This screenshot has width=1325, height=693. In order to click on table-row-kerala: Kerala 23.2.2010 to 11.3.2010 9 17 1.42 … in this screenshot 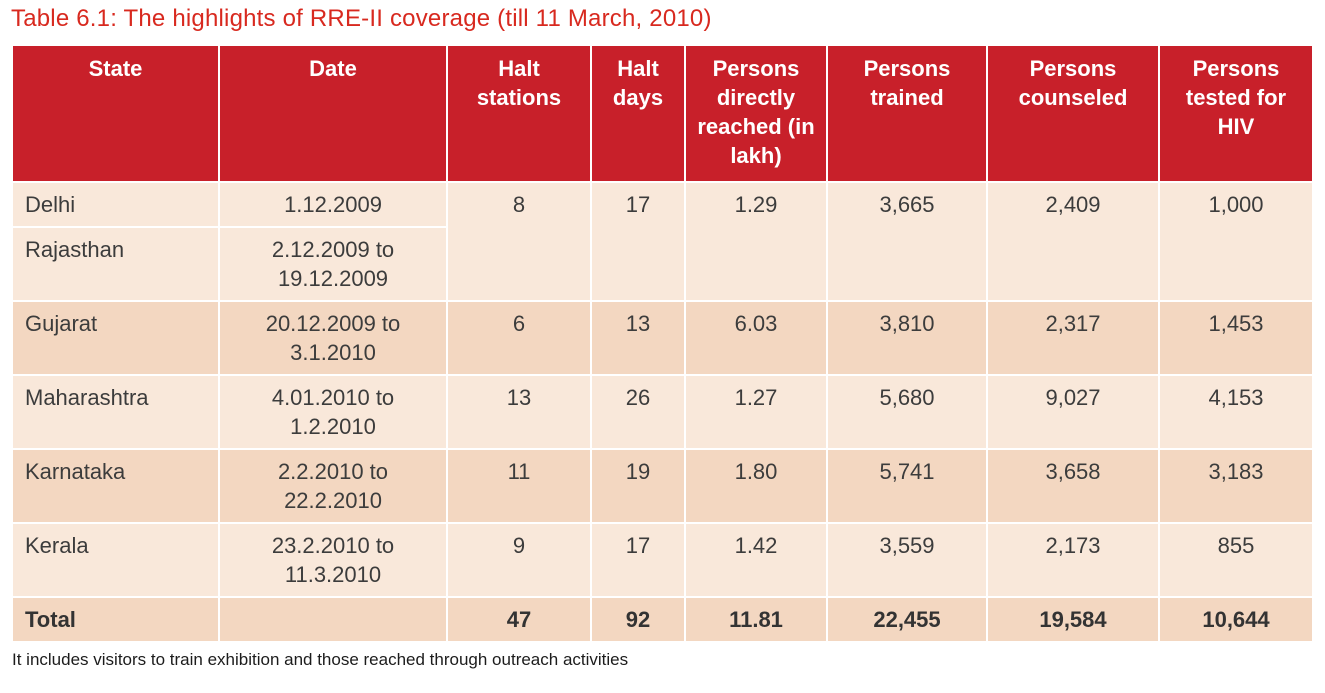, I will do `click(662, 560)`.